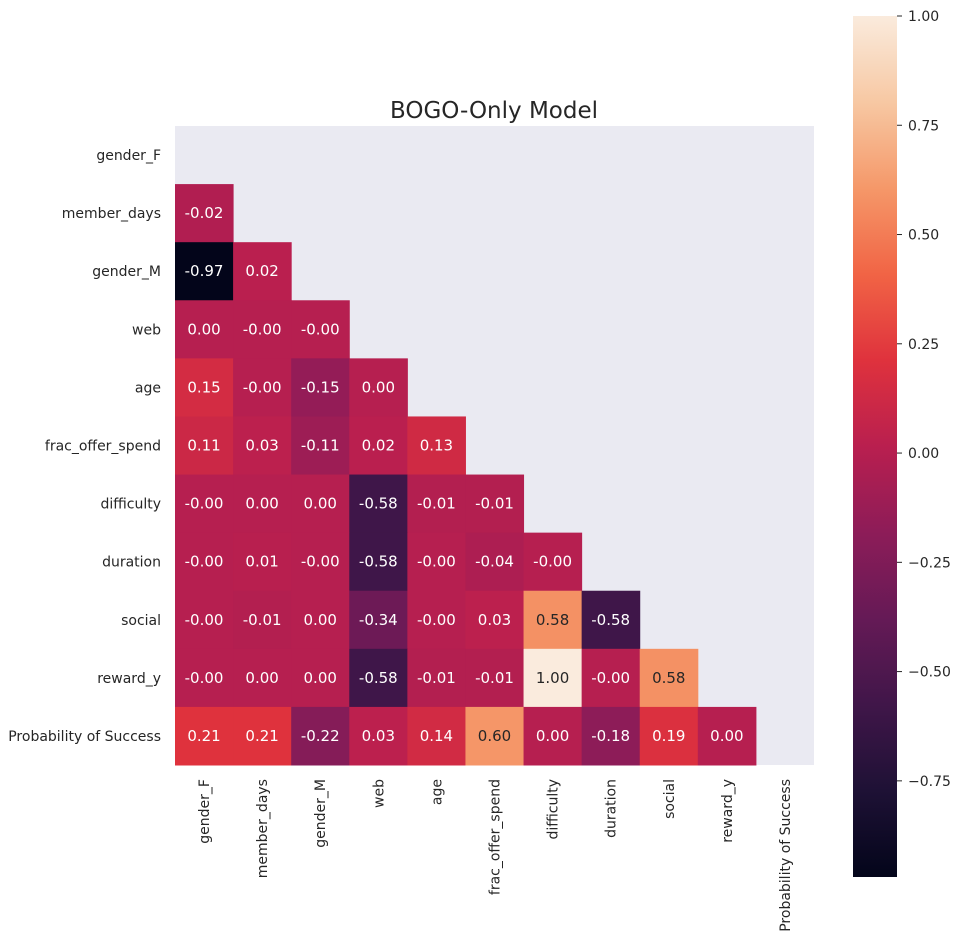 Image resolution: width=958 pixels, height=940 pixels. Describe the element at coordinates (496, 837) in the screenshot. I see `x-tick-label: frac_offer_spend` at that location.